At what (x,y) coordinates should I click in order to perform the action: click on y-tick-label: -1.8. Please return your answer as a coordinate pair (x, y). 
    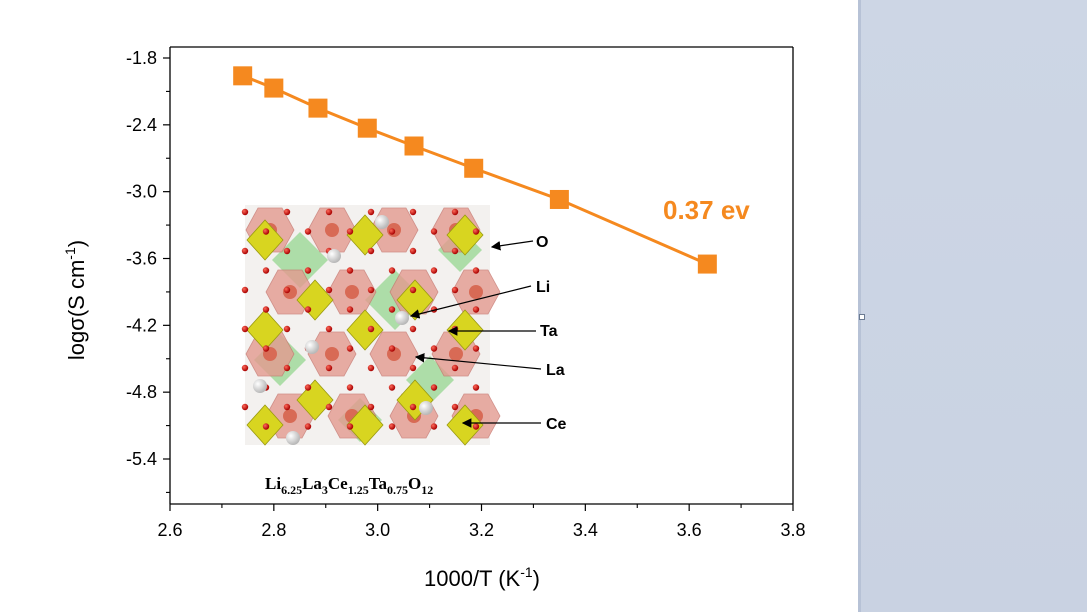
    Looking at the image, I should click on (141, 58).